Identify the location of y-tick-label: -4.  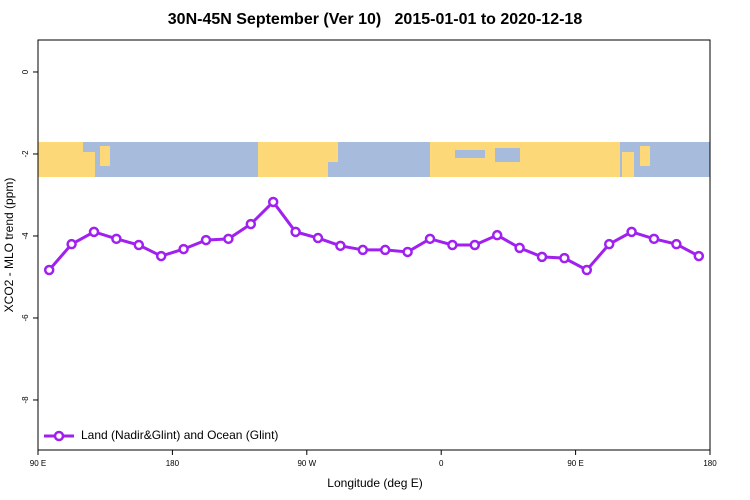
(25, 236).